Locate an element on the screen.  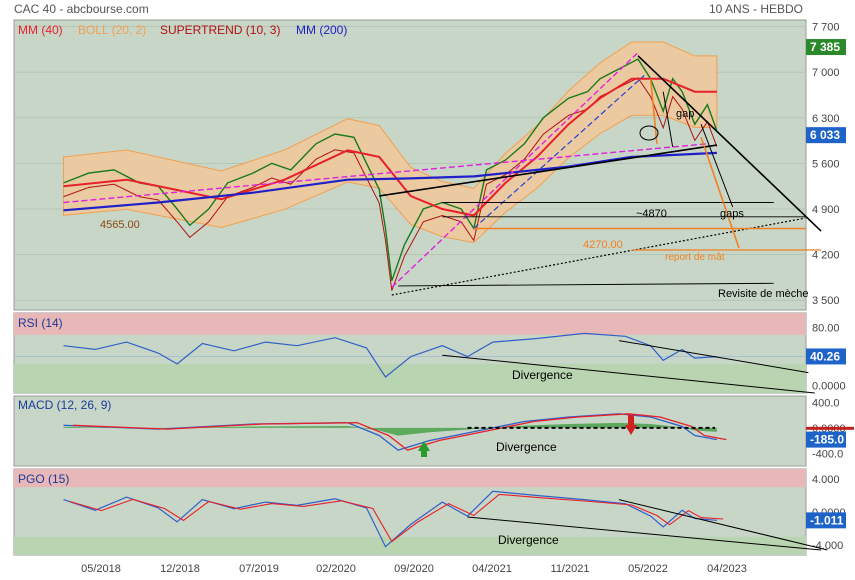
sma200-line is located at coordinates (390, 181).